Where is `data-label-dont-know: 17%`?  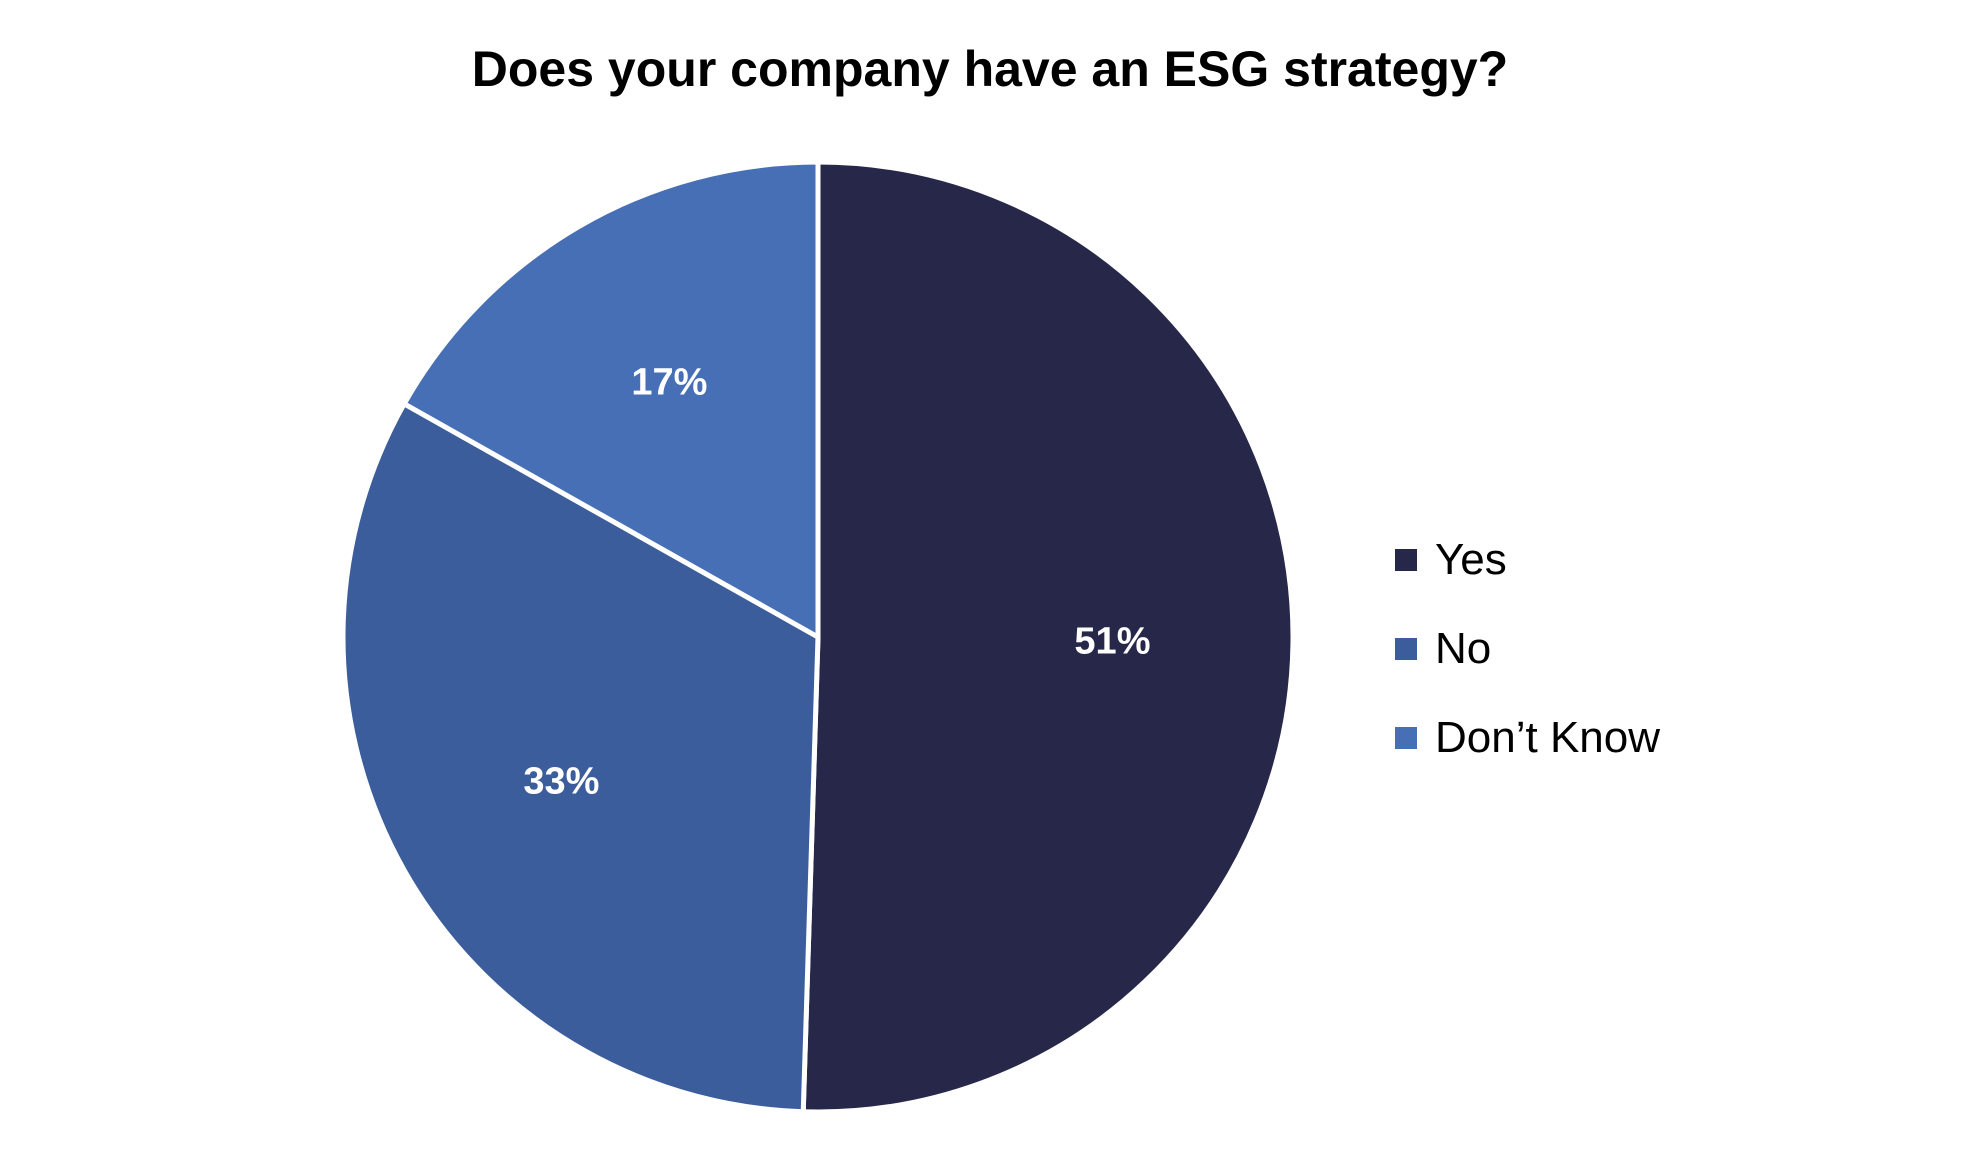
data-label-dont-know: 17% is located at coordinates (669, 383).